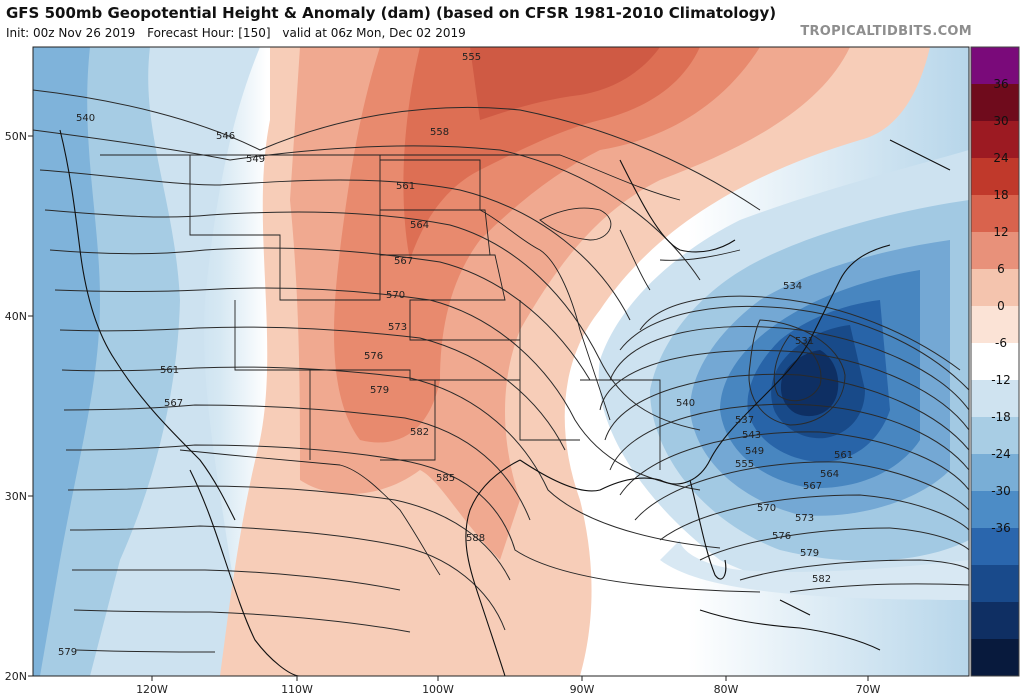 The width and height of the screenshot is (1024, 696). Describe the element at coordinates (804, 341) in the screenshot. I see `contour-label: 531` at that location.